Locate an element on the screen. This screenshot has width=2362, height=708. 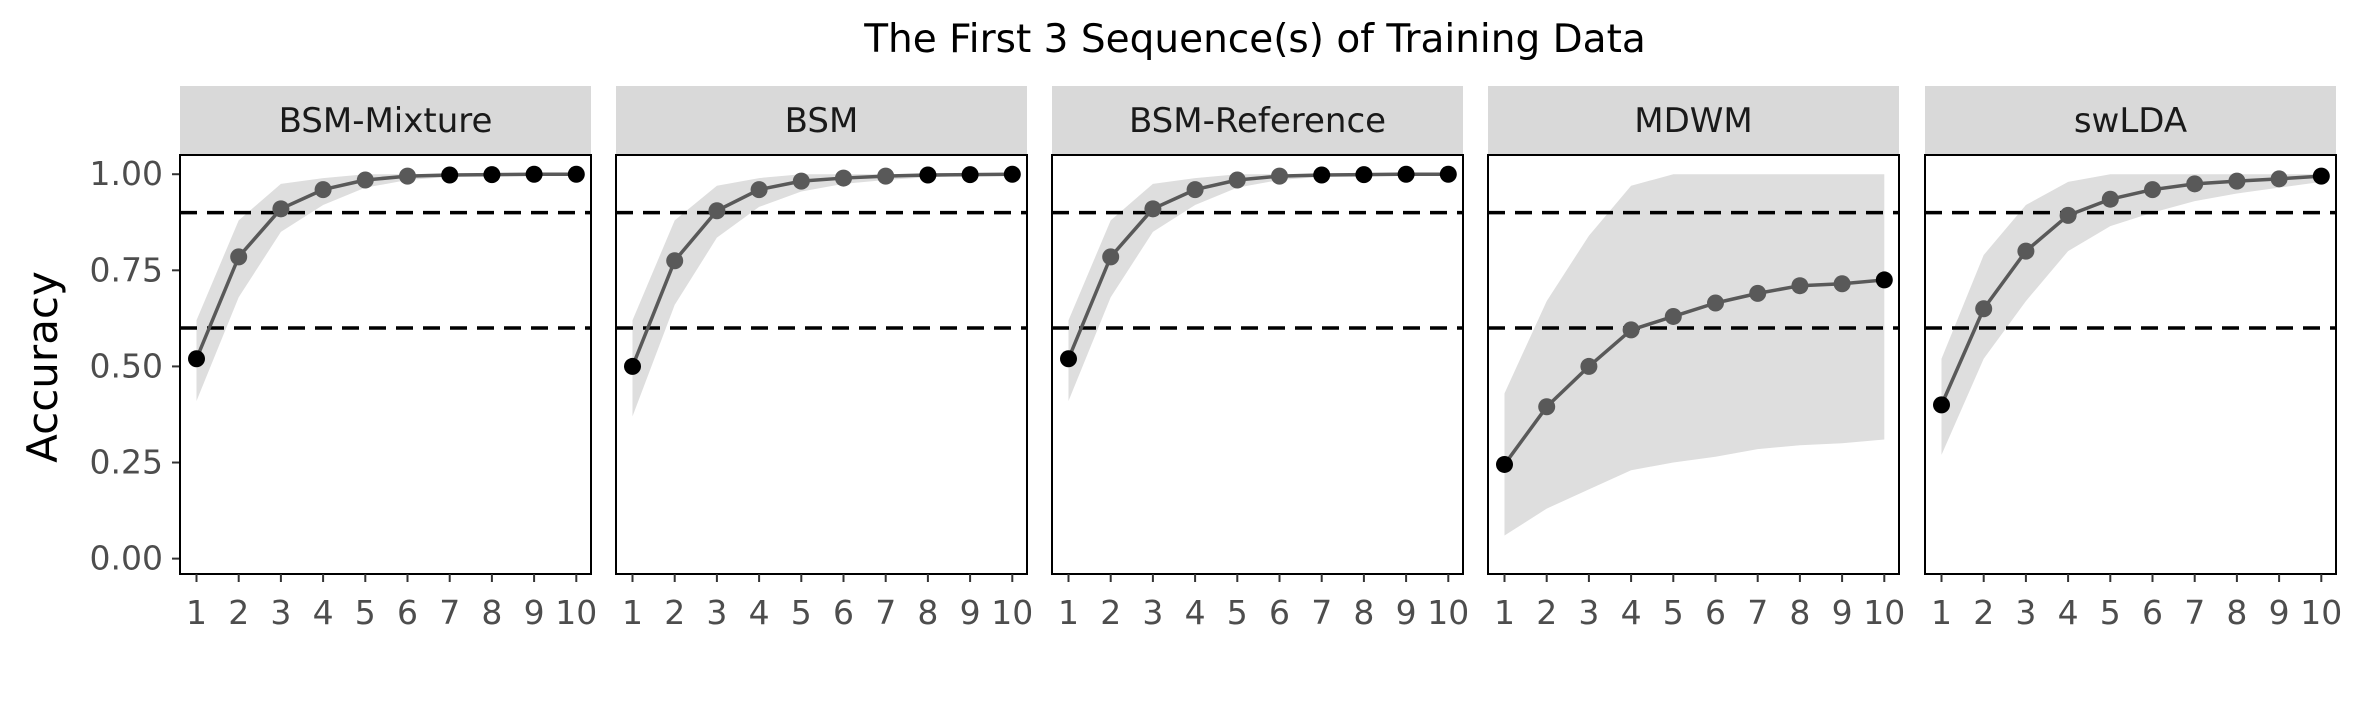
y-tick-label: 0.00 is located at coordinates (126, 558).